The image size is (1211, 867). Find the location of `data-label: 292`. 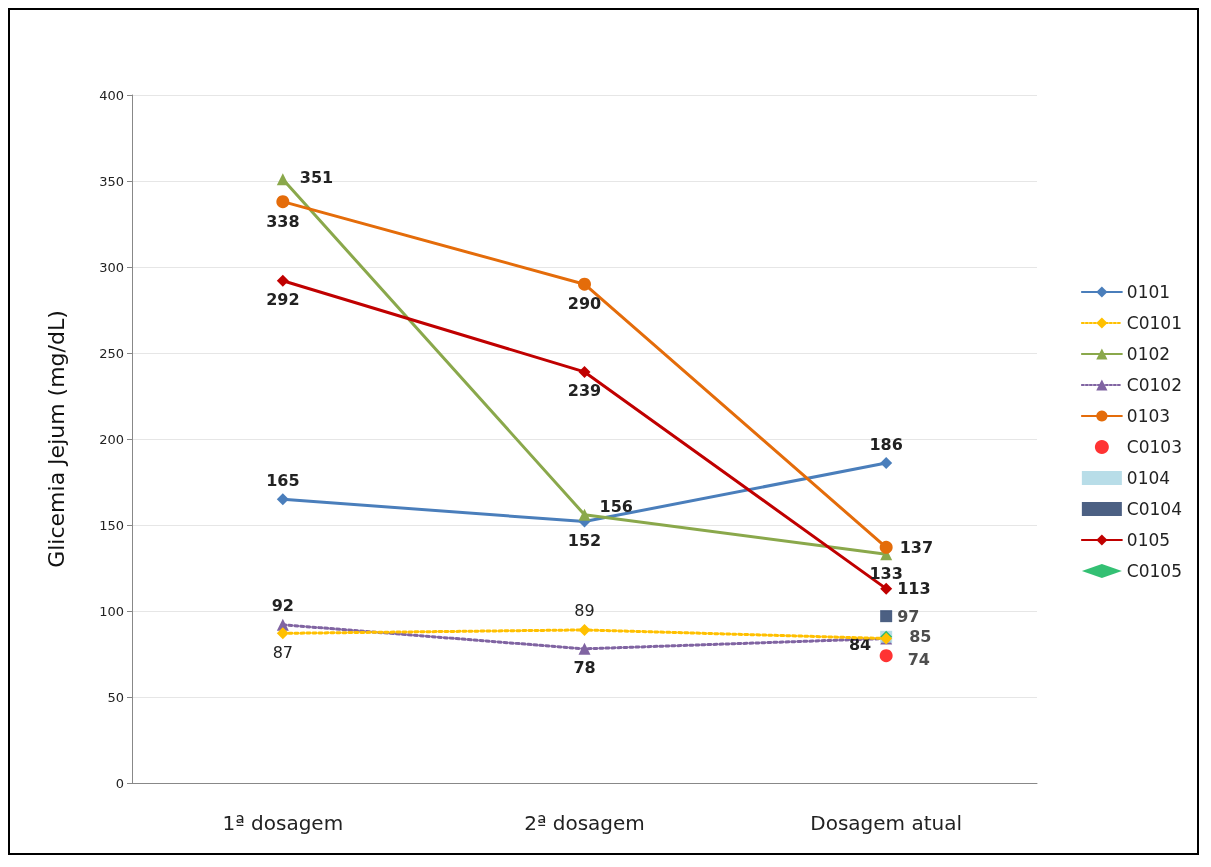

data-label: 292 is located at coordinates (283, 300).